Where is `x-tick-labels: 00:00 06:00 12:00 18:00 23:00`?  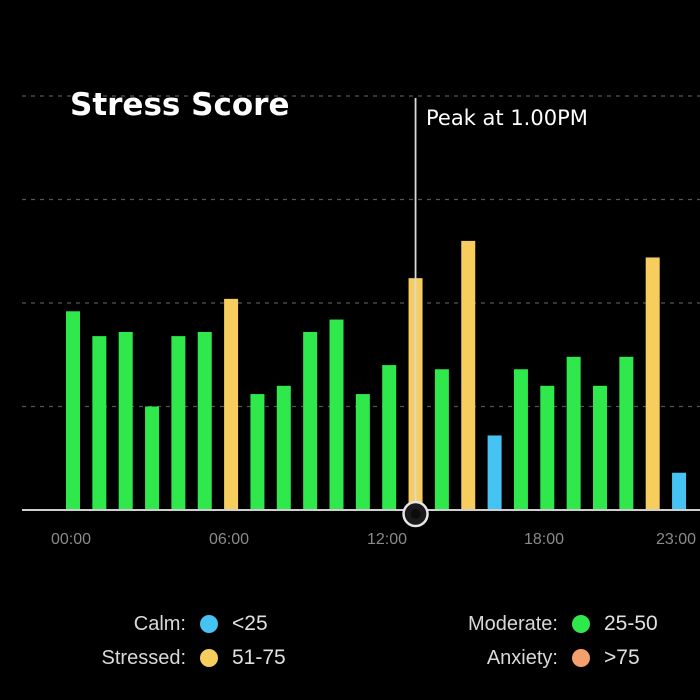 x-tick-labels: 00:00 06:00 12:00 18:00 23:00 is located at coordinates (373, 539).